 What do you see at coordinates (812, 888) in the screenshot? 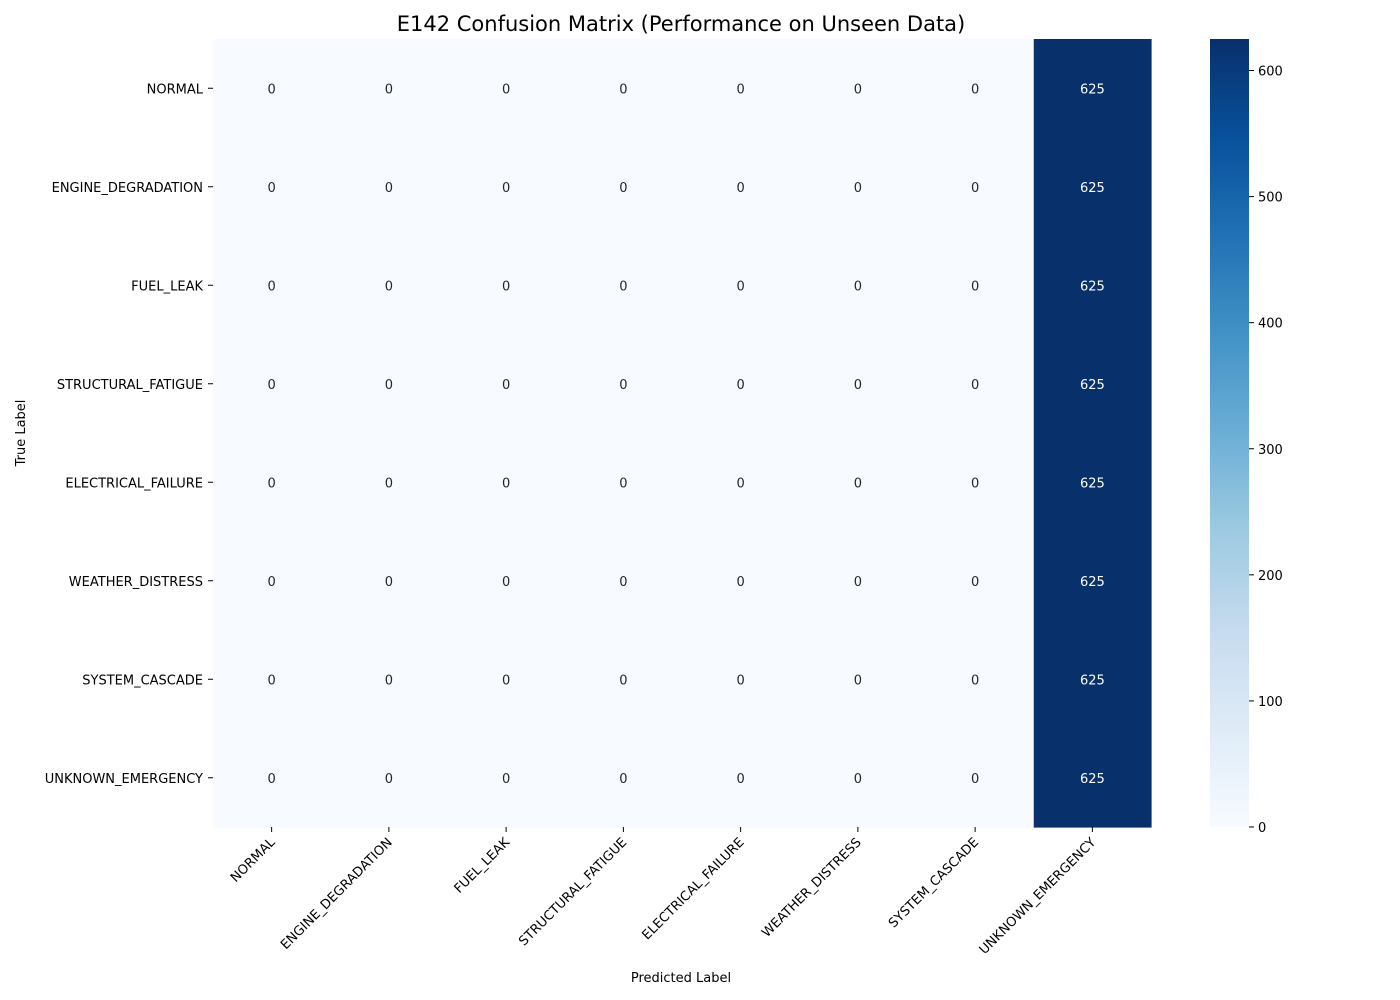
I see `x-tick-label: WEATHER_DISTRESS` at bounding box center [812, 888].